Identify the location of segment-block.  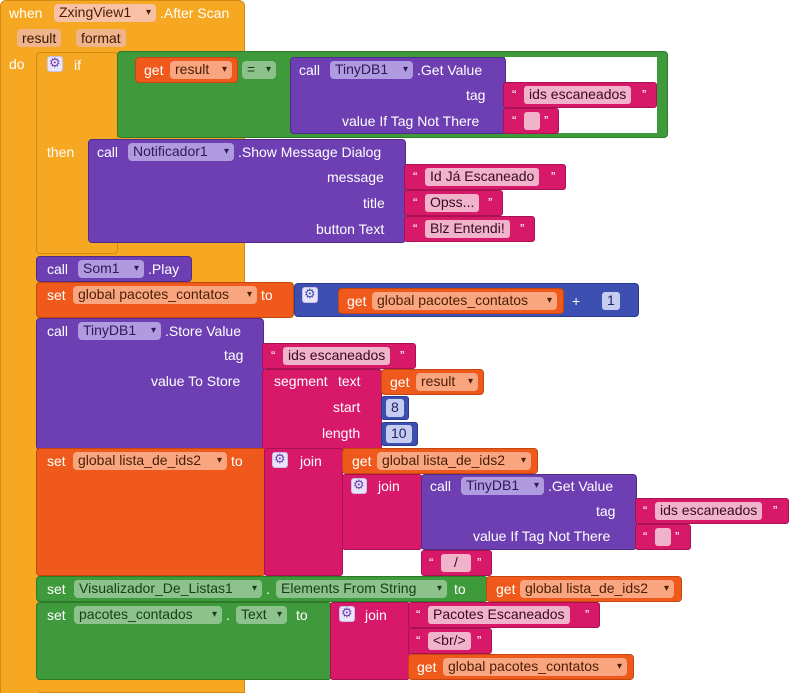
(322, 409).